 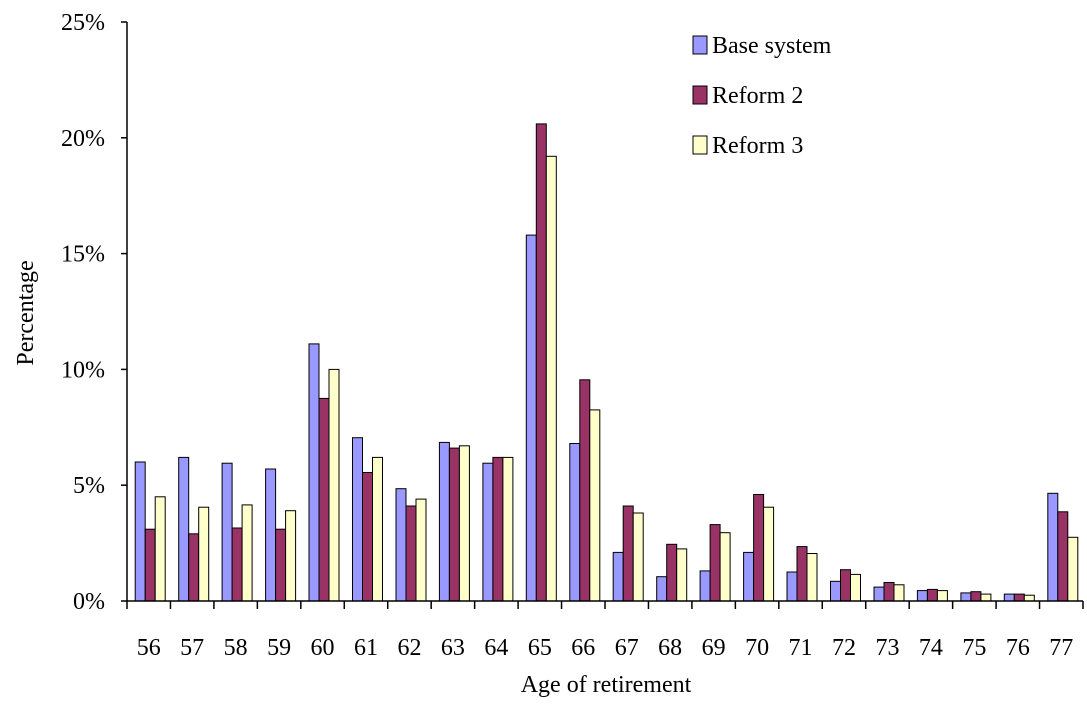 What do you see at coordinates (94, 312) in the screenshot?
I see `y-axis-ticks: 0% 5% 10% 15% 20% 25%` at bounding box center [94, 312].